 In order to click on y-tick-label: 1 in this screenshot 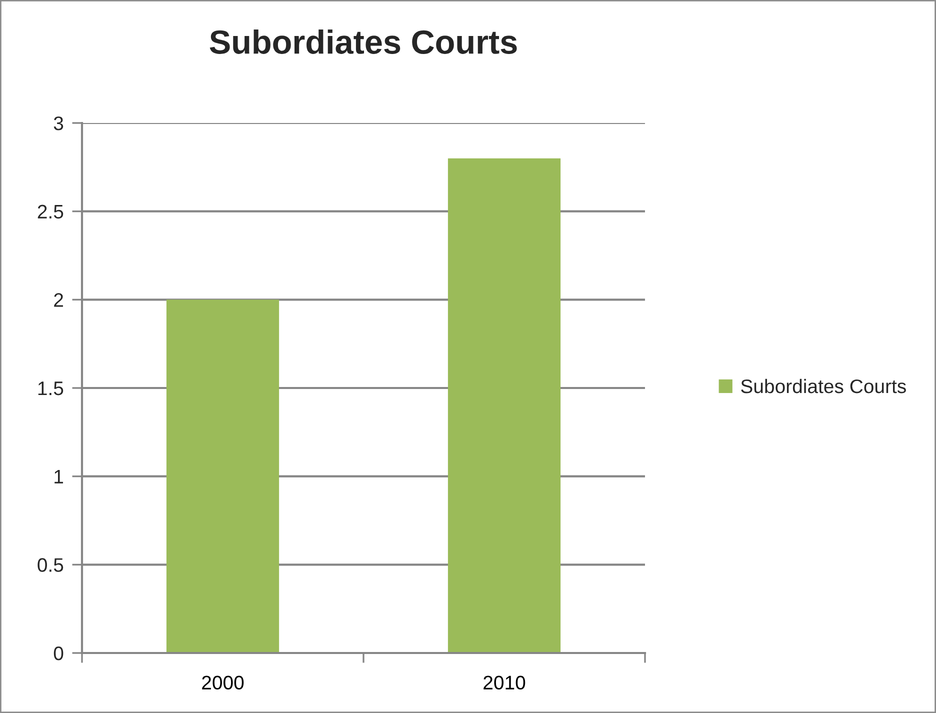, I will do `click(58, 477)`.